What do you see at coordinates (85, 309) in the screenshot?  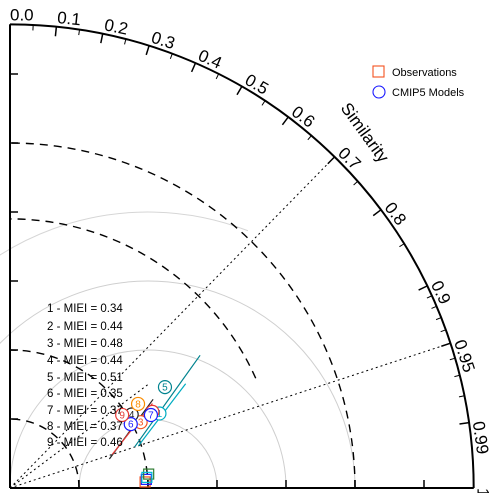 I see `miei-label-1: 1 - MIEI = 0.34` at bounding box center [85, 309].